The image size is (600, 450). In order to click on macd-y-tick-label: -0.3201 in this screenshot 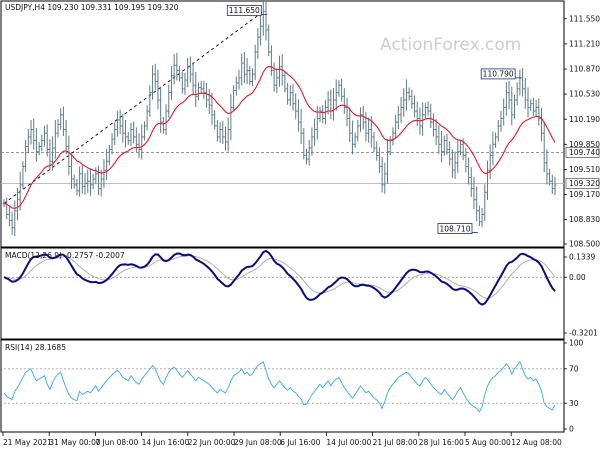, I will do `click(583, 333)`.